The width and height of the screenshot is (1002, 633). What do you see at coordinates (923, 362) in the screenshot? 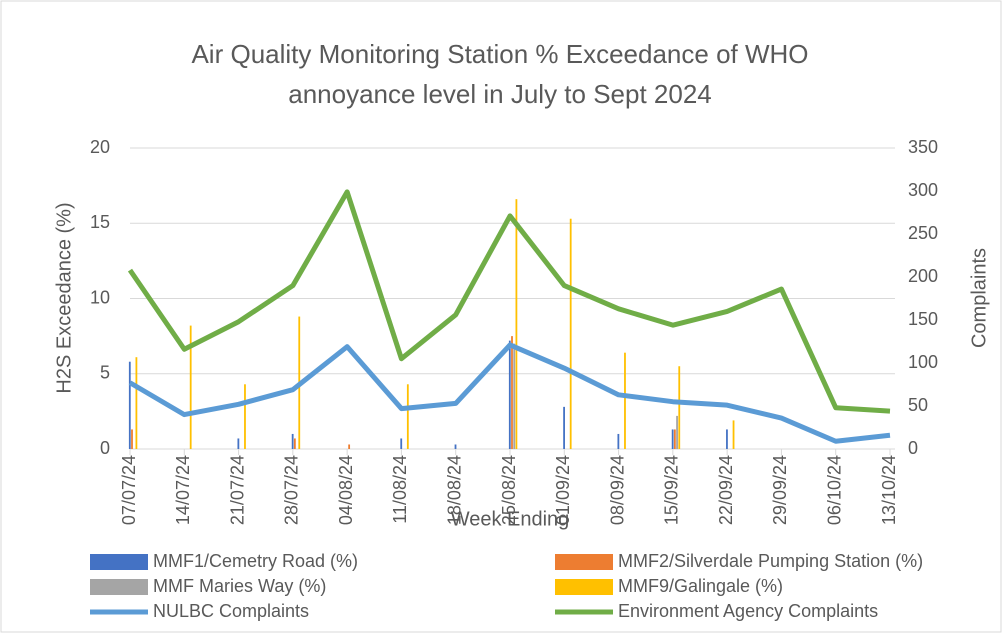
I see `y2-tick-label: 100` at bounding box center [923, 362].